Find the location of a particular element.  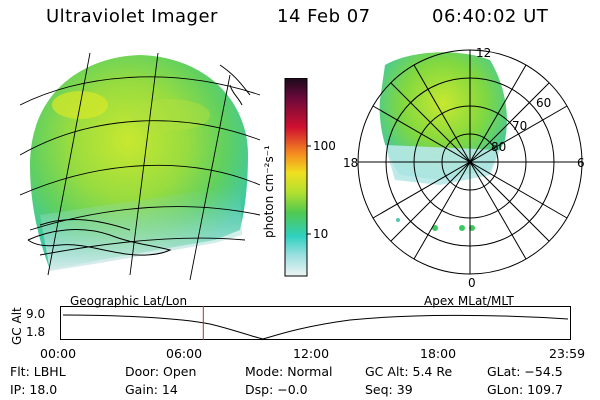

mlt-label-12: 12 is located at coordinates (484, 53).